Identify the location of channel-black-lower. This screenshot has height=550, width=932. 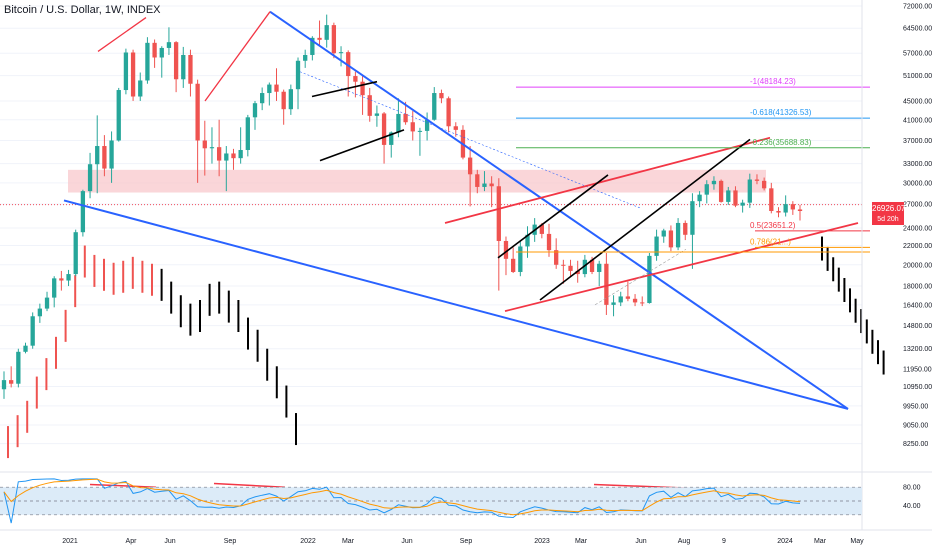
(645, 219).